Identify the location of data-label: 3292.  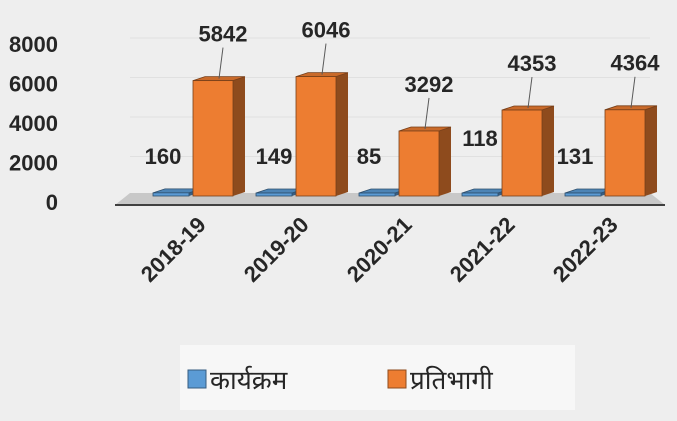
(429, 84).